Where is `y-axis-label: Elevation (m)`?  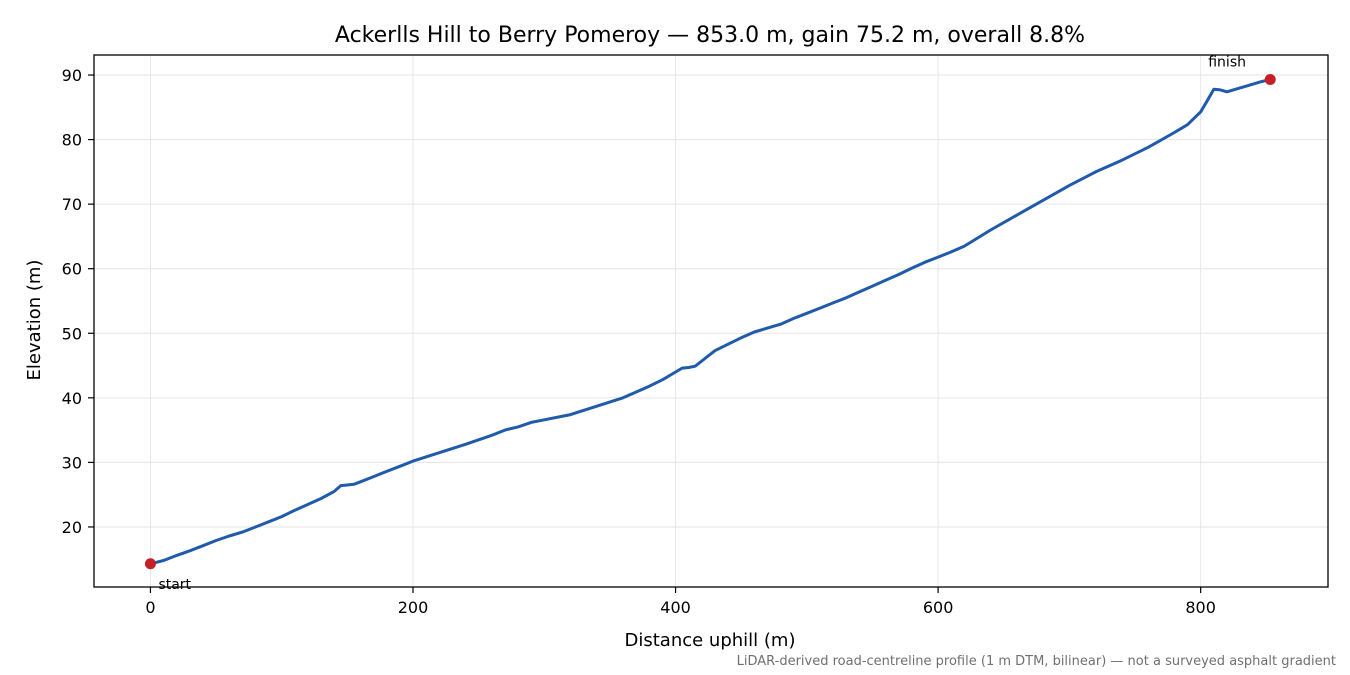
y-axis-label: Elevation (m) is located at coordinates (34, 320).